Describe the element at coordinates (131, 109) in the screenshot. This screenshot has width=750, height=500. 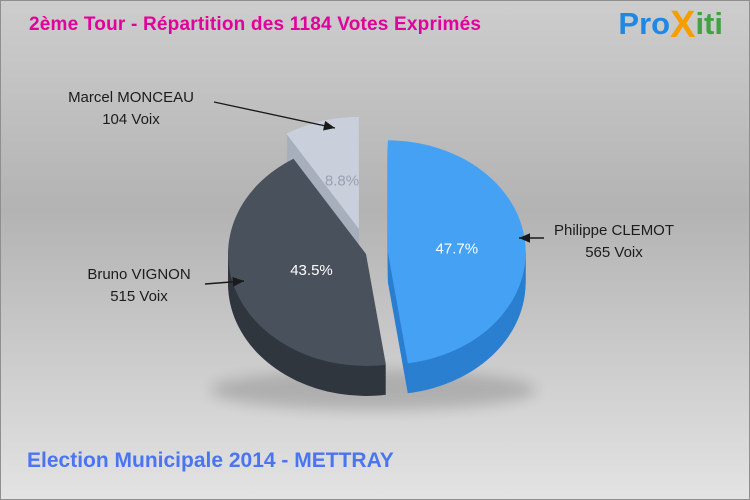
I see `label-marcel-monceau: Marcel MONCEAU 104 Voix` at that location.